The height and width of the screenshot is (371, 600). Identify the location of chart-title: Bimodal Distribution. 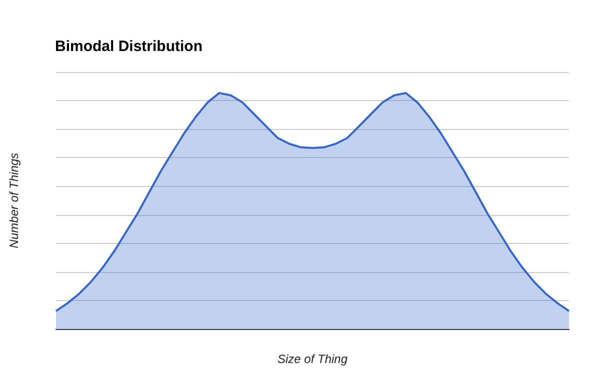
(128, 46).